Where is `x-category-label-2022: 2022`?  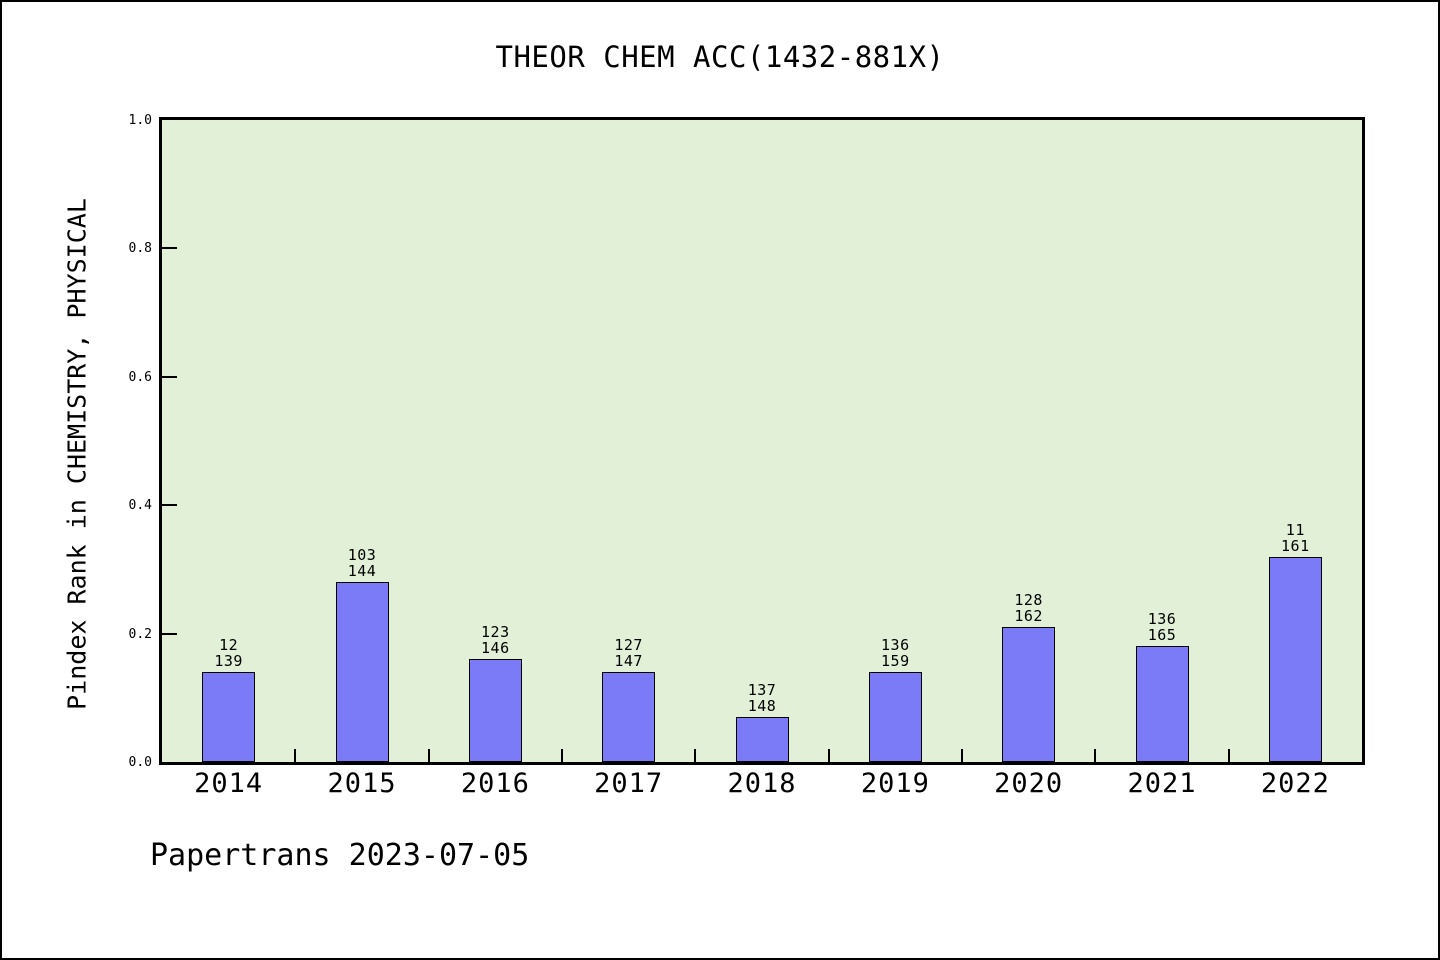 x-category-label-2022: 2022 is located at coordinates (1295, 783).